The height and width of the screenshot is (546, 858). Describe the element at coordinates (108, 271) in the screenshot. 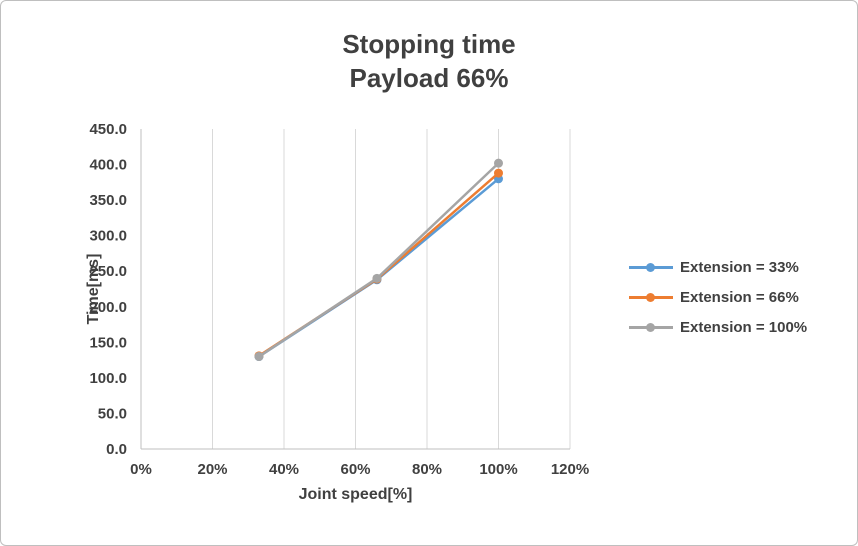

I see `y-tick-label: 250.0` at that location.